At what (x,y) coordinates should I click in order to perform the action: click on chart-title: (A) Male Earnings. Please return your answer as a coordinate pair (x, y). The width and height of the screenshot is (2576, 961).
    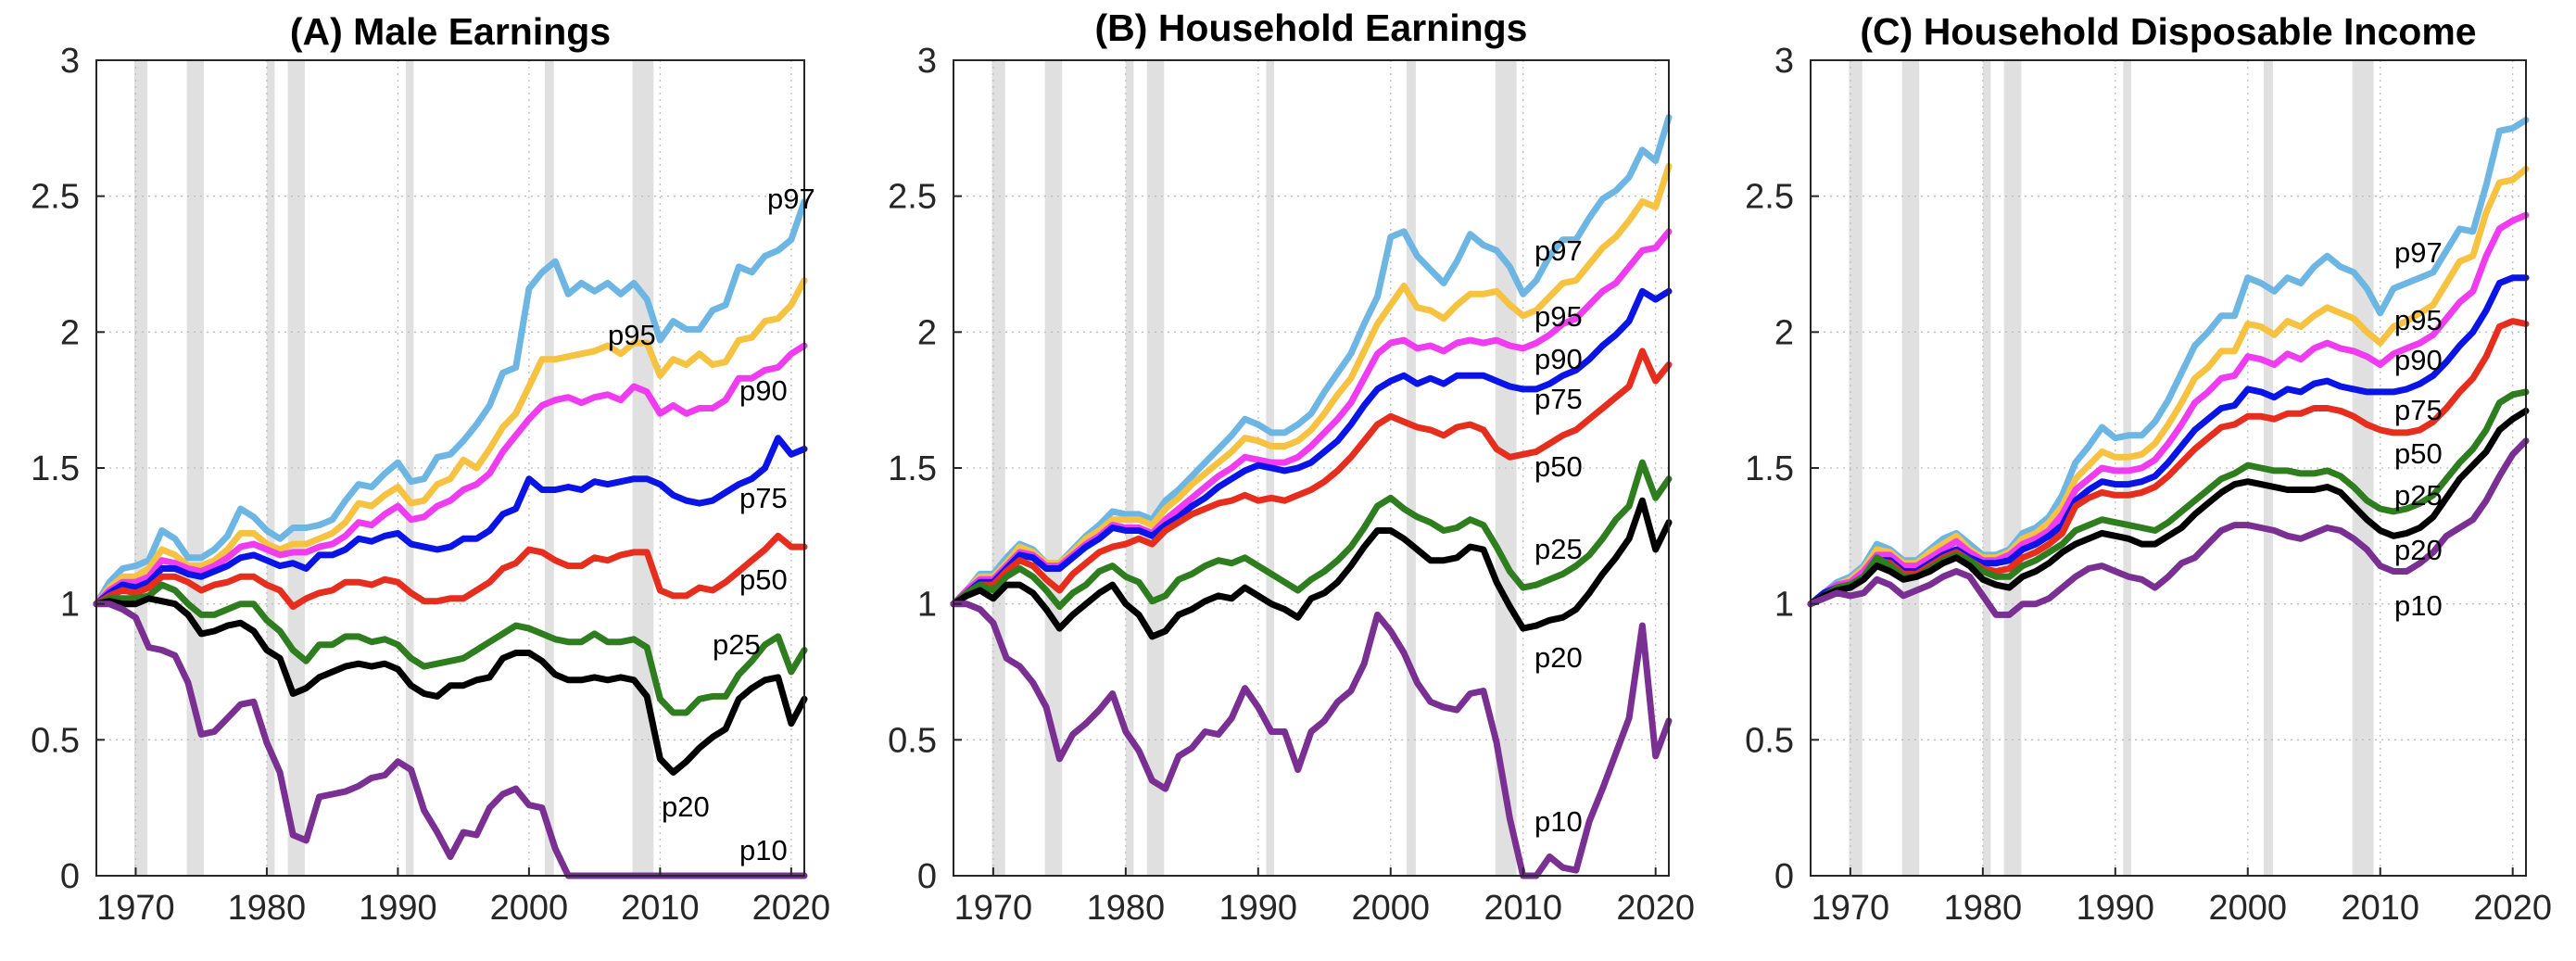
    Looking at the image, I should click on (450, 31).